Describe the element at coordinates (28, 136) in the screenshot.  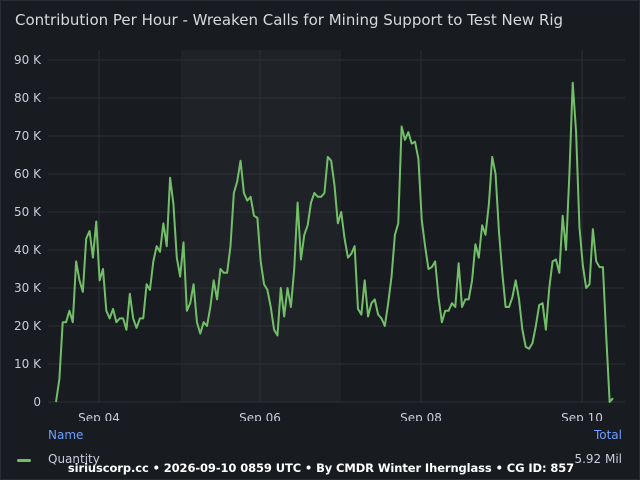
I see `y-tick-label: 70 K` at that location.